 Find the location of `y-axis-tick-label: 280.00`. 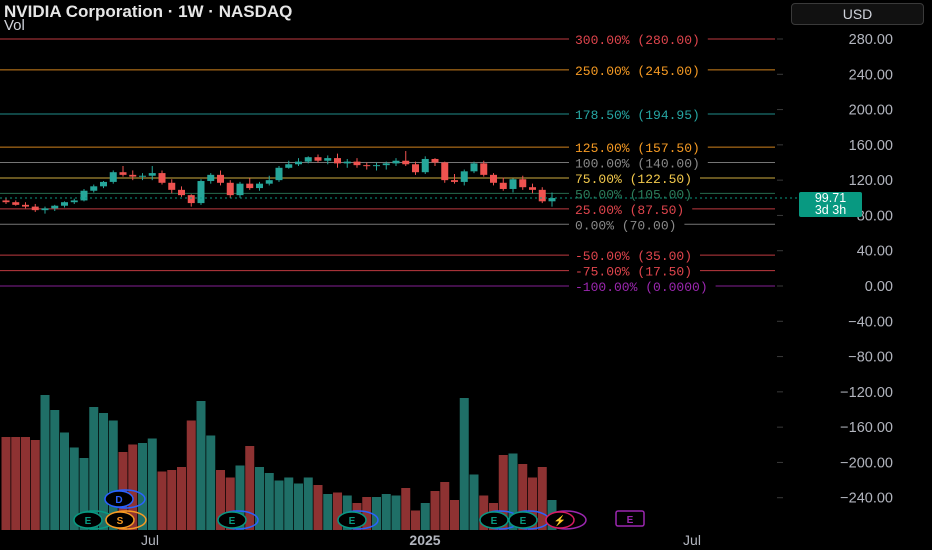

y-axis-tick-label: 280.00 is located at coordinates (871, 40).